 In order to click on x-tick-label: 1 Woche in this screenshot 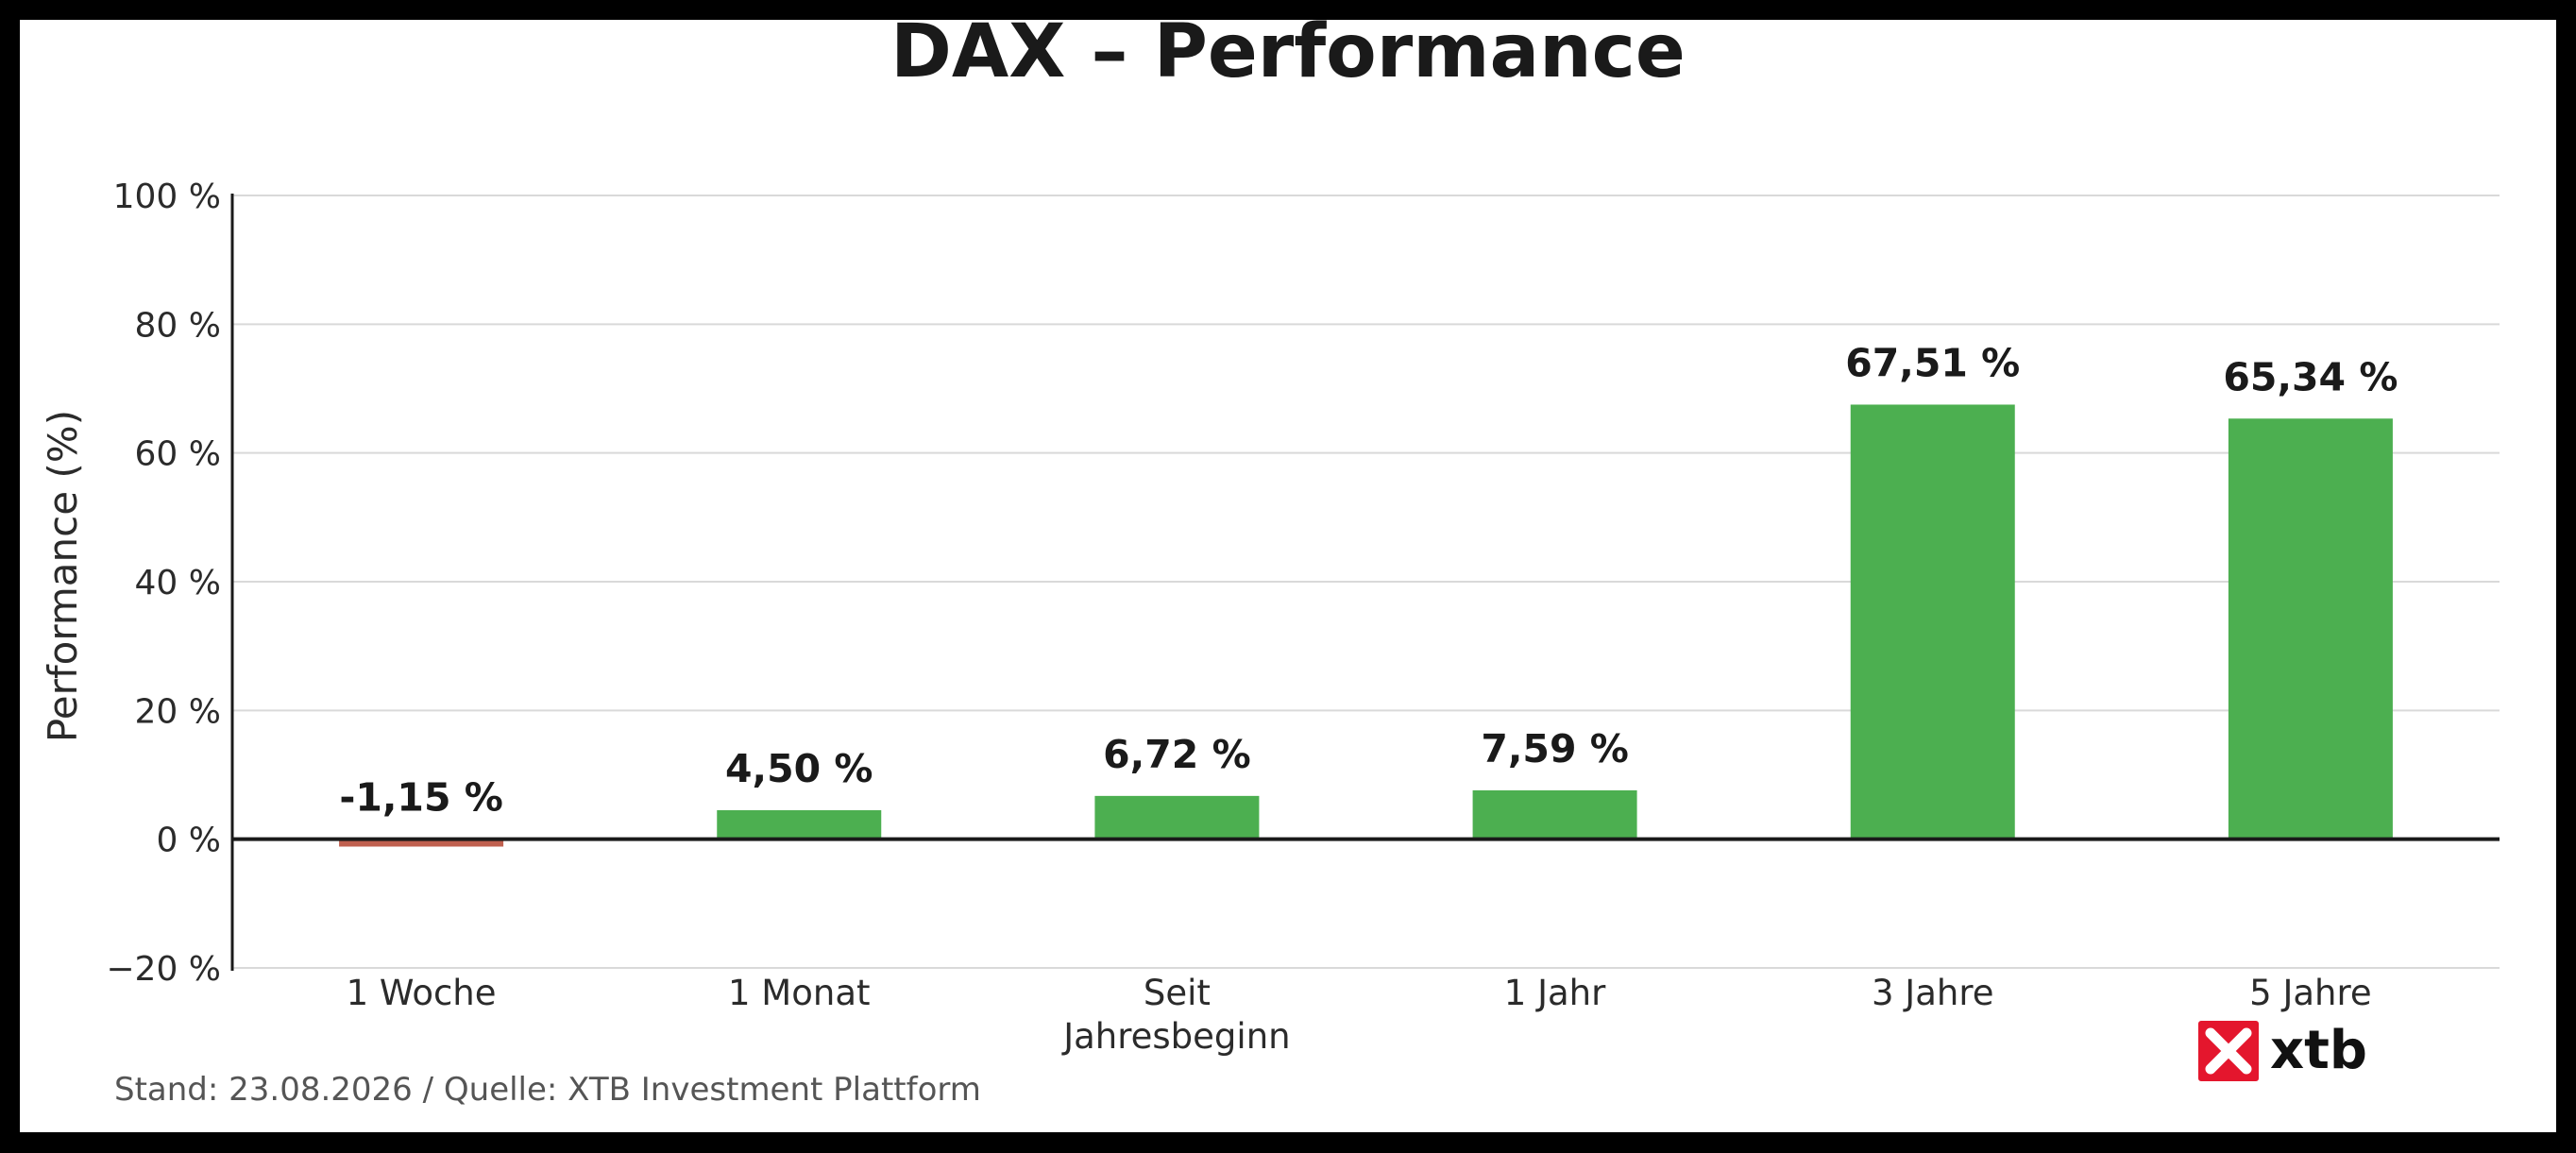, I will do `click(422, 993)`.